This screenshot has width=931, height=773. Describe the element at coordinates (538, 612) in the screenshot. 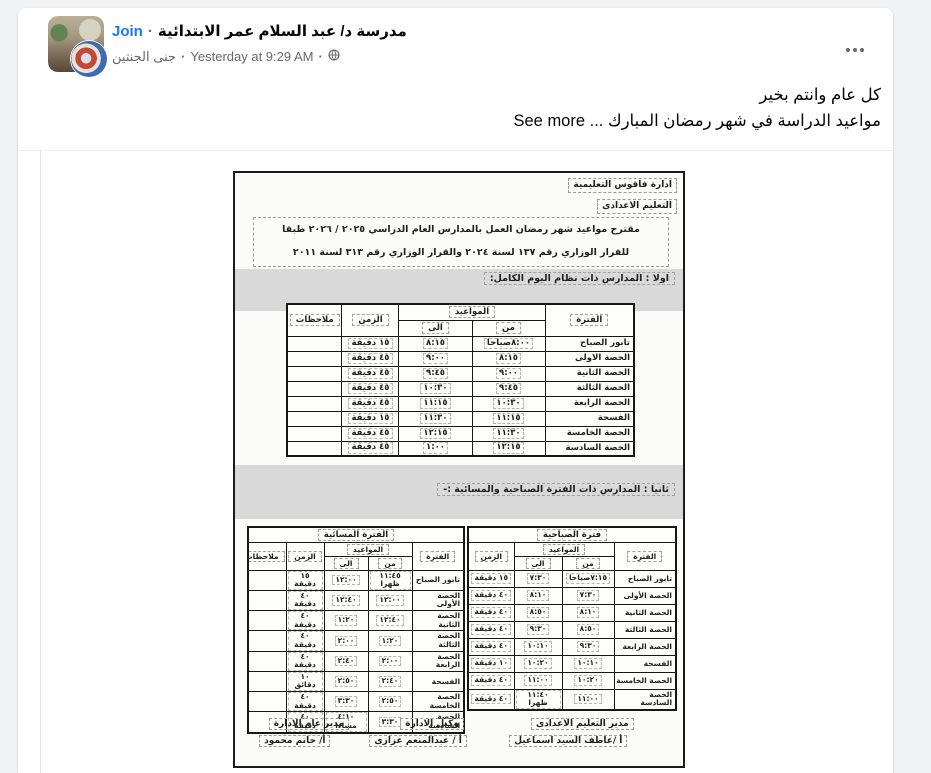

I see `table-cell-to: ٨:٥٠` at that location.